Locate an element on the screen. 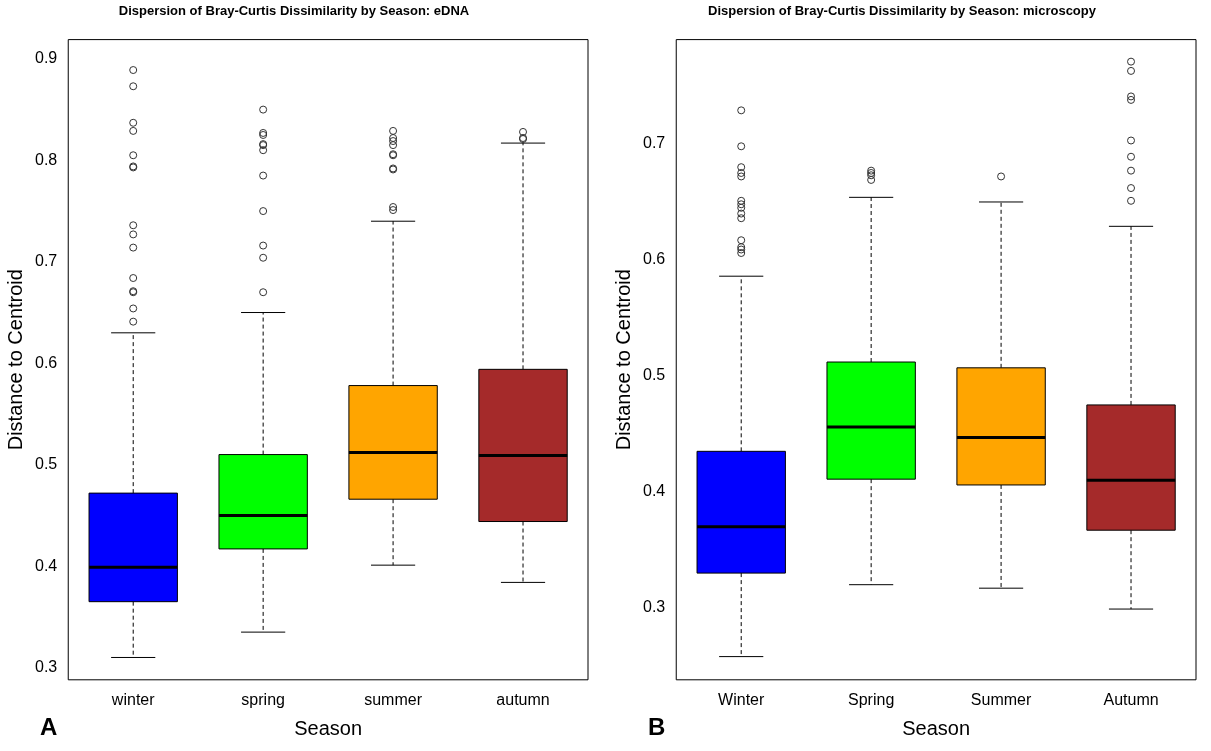  chart-title: Dispersion of Bray-Curtis Dissimilarity by Season: microscopy is located at coordinates (902, 11).